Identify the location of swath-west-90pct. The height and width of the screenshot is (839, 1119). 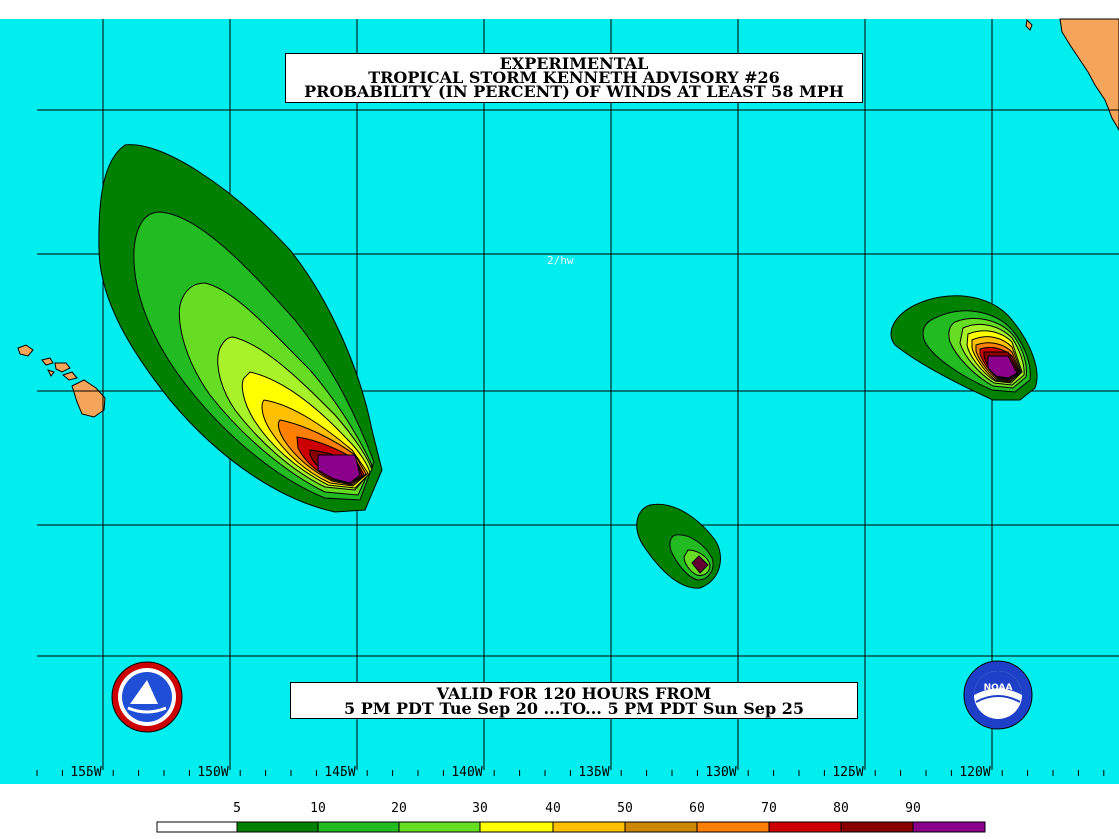
(339, 469).